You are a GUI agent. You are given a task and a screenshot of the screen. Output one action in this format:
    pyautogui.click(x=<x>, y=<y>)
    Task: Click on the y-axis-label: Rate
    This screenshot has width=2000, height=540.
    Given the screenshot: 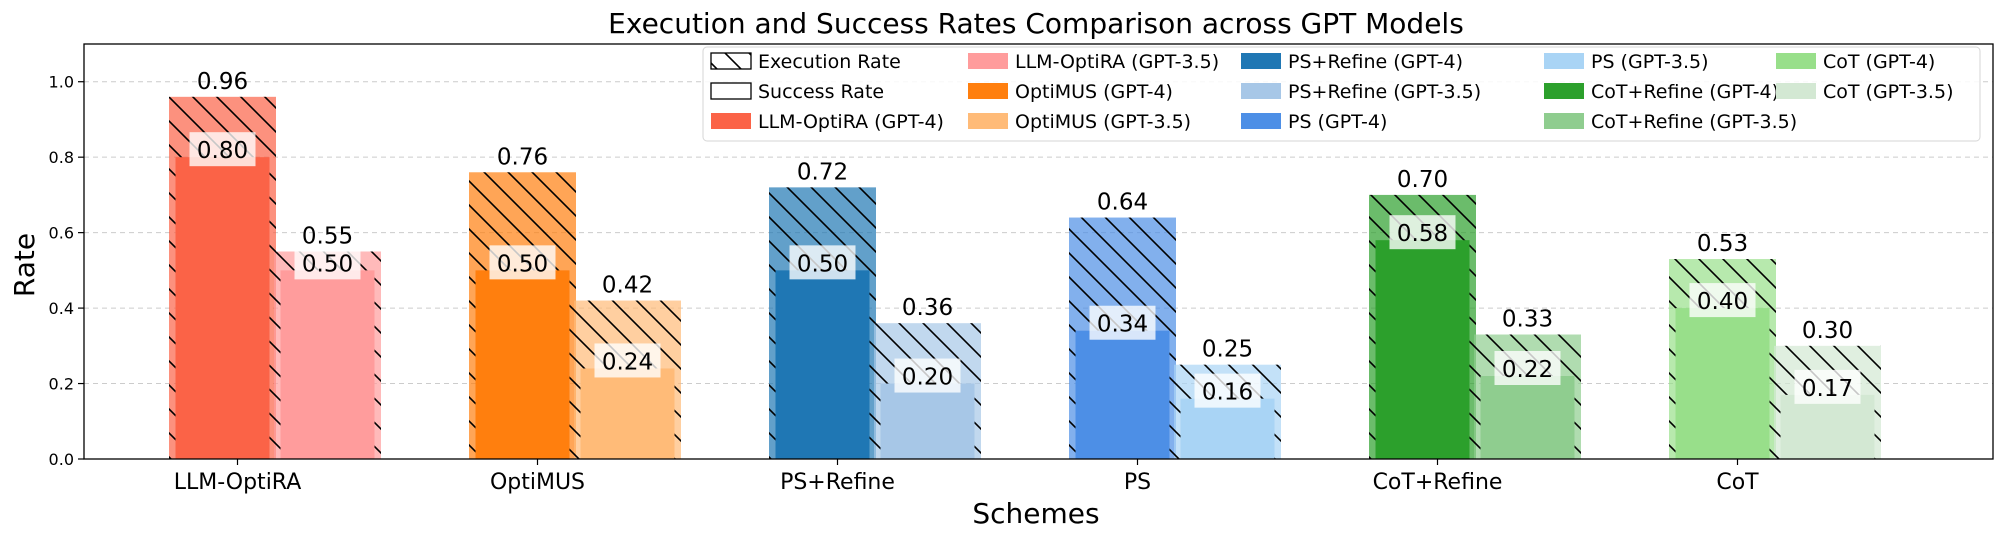 What is the action you would take?
    pyautogui.click(x=24, y=265)
    